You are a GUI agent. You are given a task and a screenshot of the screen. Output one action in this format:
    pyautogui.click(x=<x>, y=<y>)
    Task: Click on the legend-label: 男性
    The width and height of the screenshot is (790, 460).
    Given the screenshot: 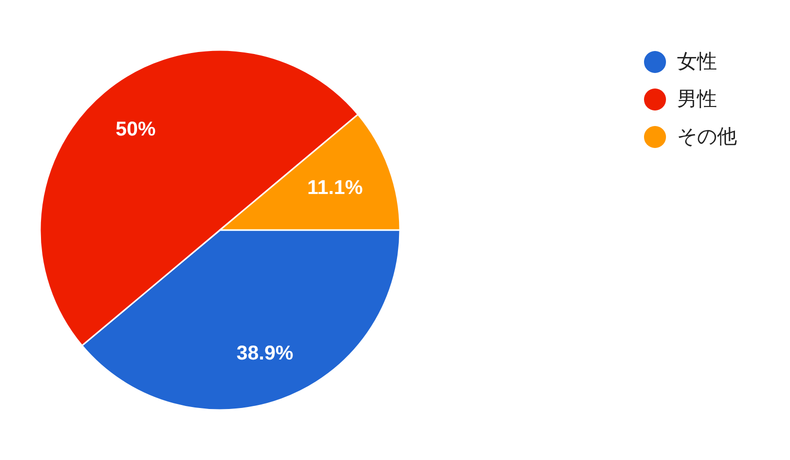 What is the action you would take?
    pyautogui.click(x=697, y=99)
    